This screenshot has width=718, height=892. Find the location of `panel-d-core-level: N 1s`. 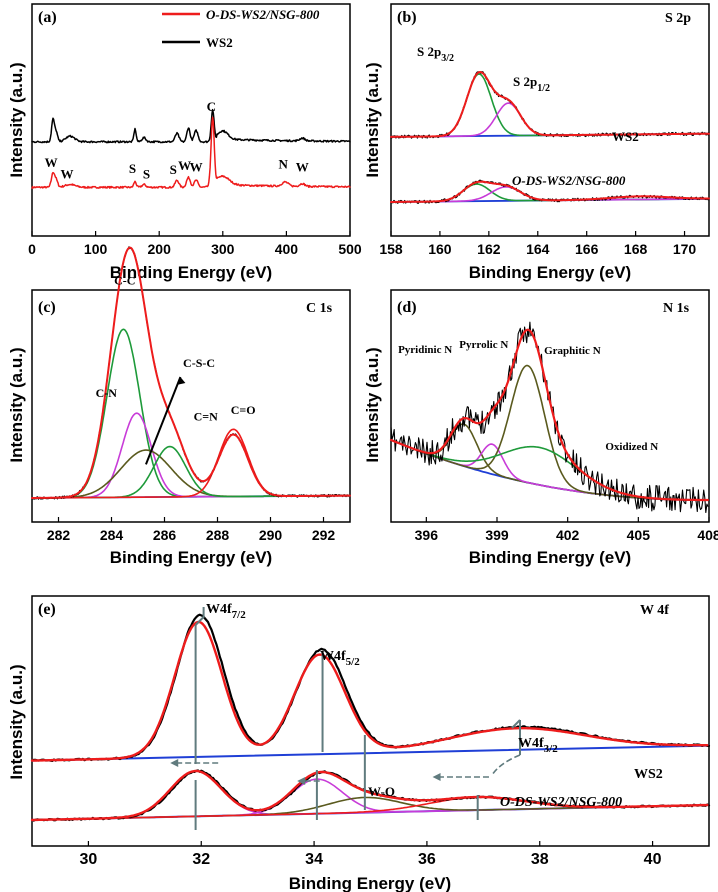

panel-d-core-level: N 1s is located at coordinates (676, 308).